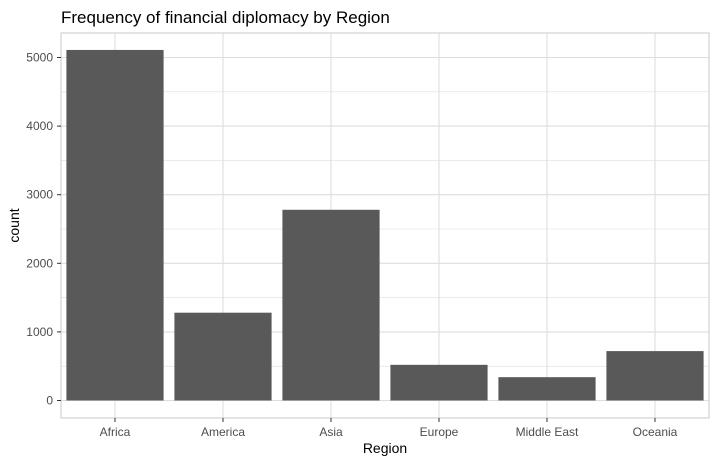  I want to click on x-tick-label: Middle East, so click(547, 432).